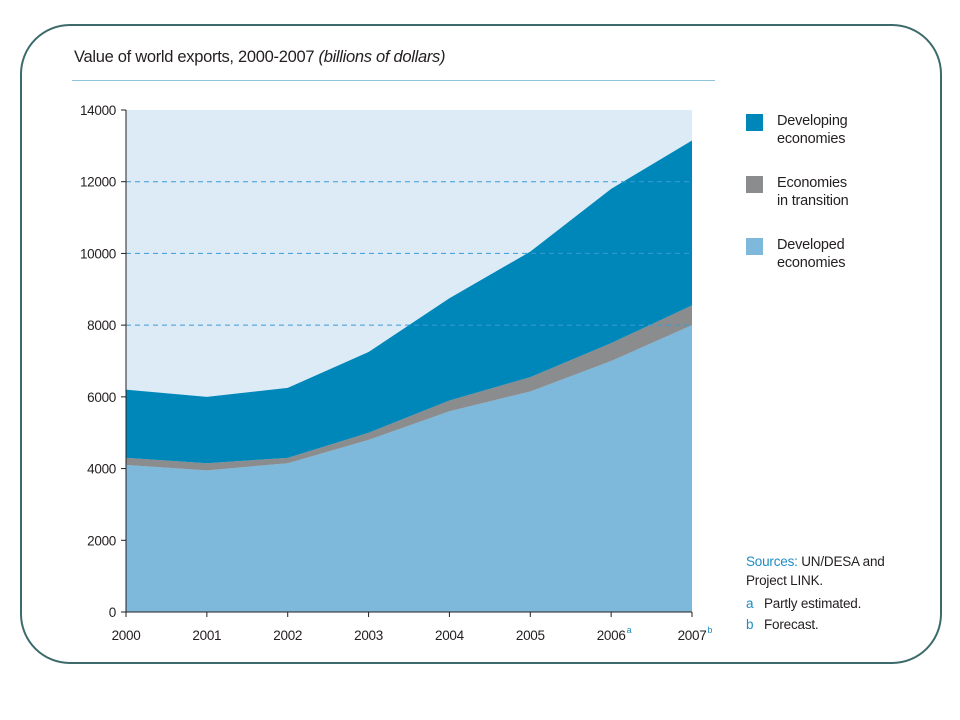  I want to click on y-tick-label: 10000, so click(98, 253).